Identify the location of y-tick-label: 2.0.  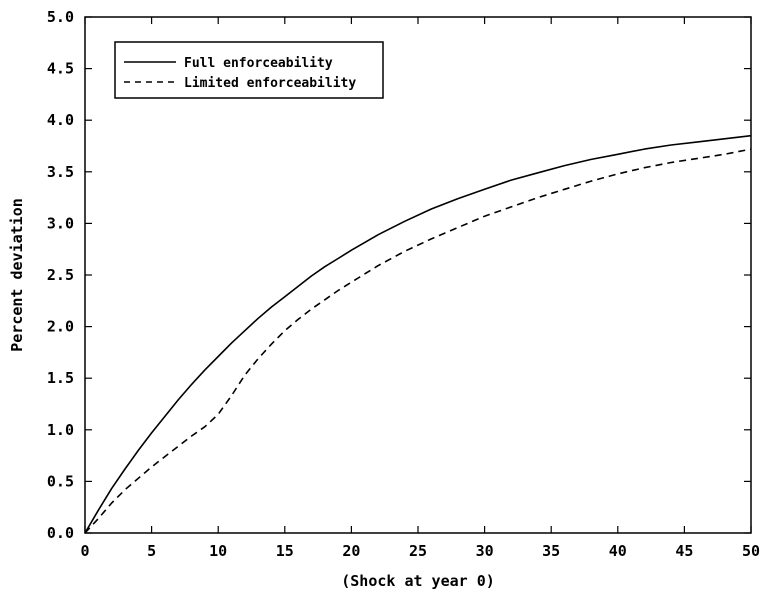
(60, 327).